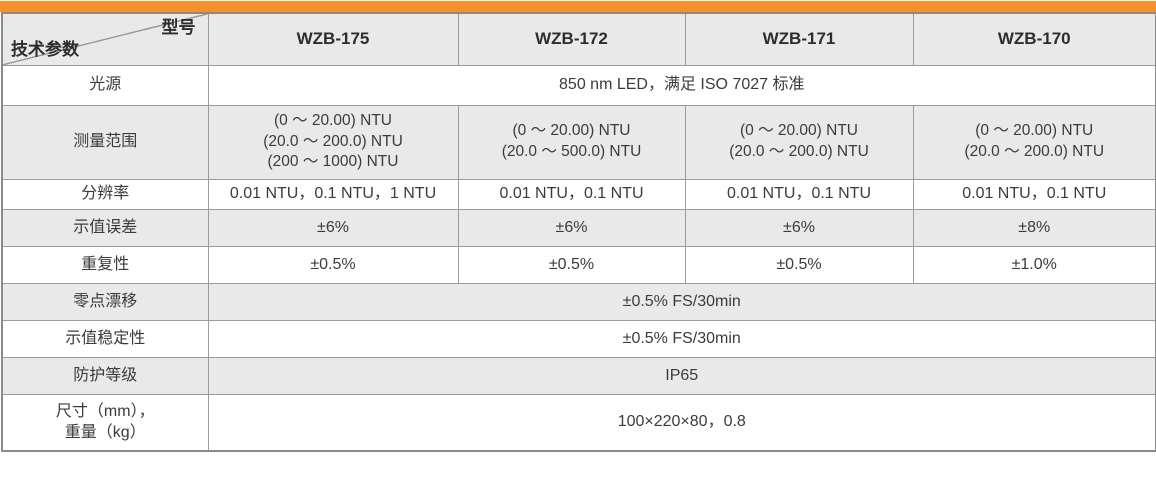  Describe the element at coordinates (1034, 227) in the screenshot. I see `value-indication-error-wzb-170: ±8%` at that location.